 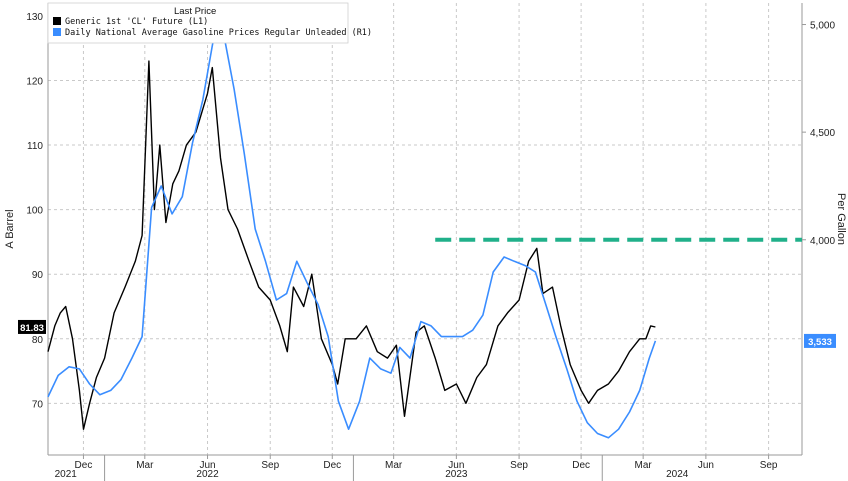 I want to click on right-tick-label: 4,500, so click(x=822, y=133).